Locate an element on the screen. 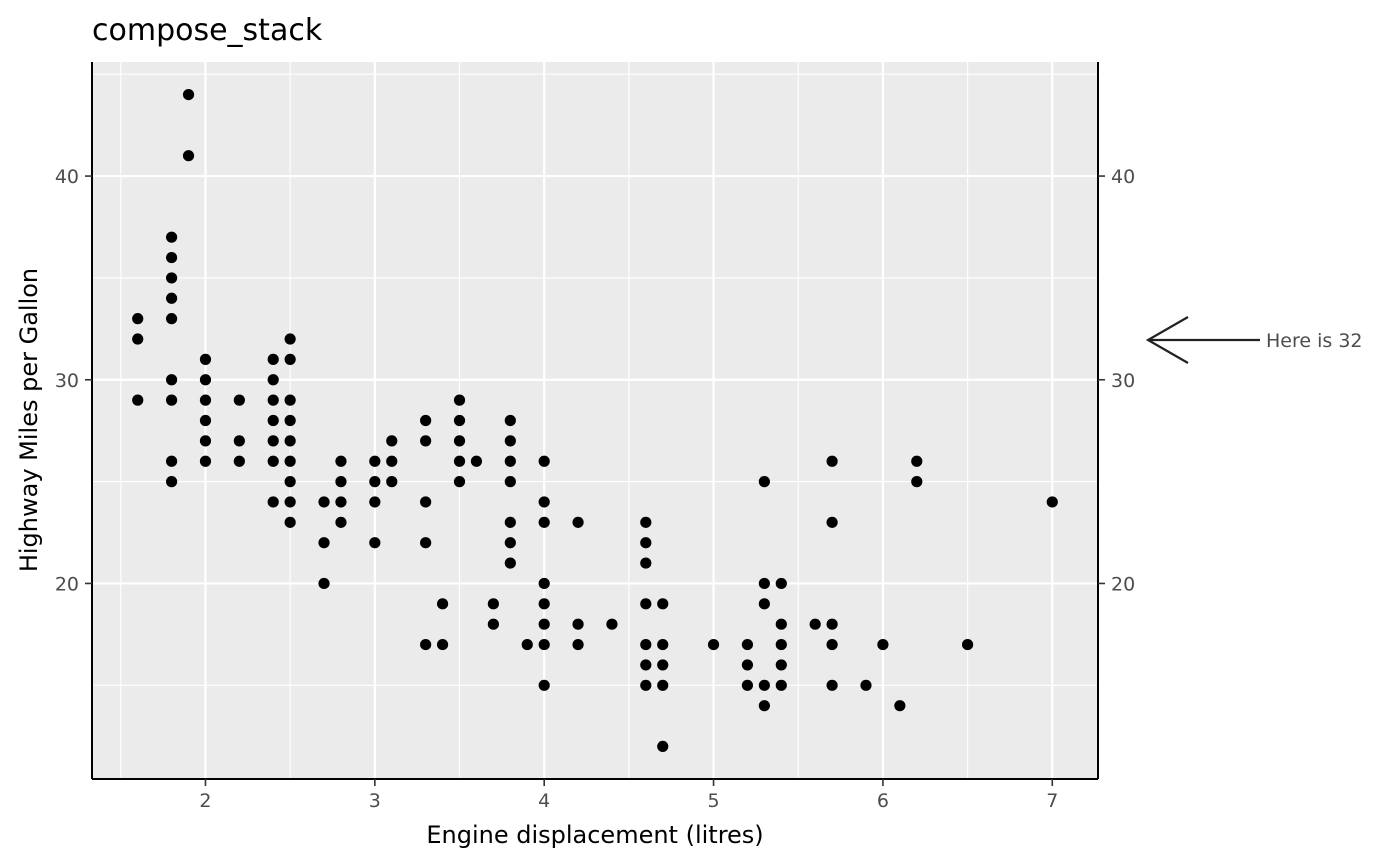 The width and height of the screenshot is (1400, 865). secondary-y-tick-label: 20 is located at coordinates (1123, 584).